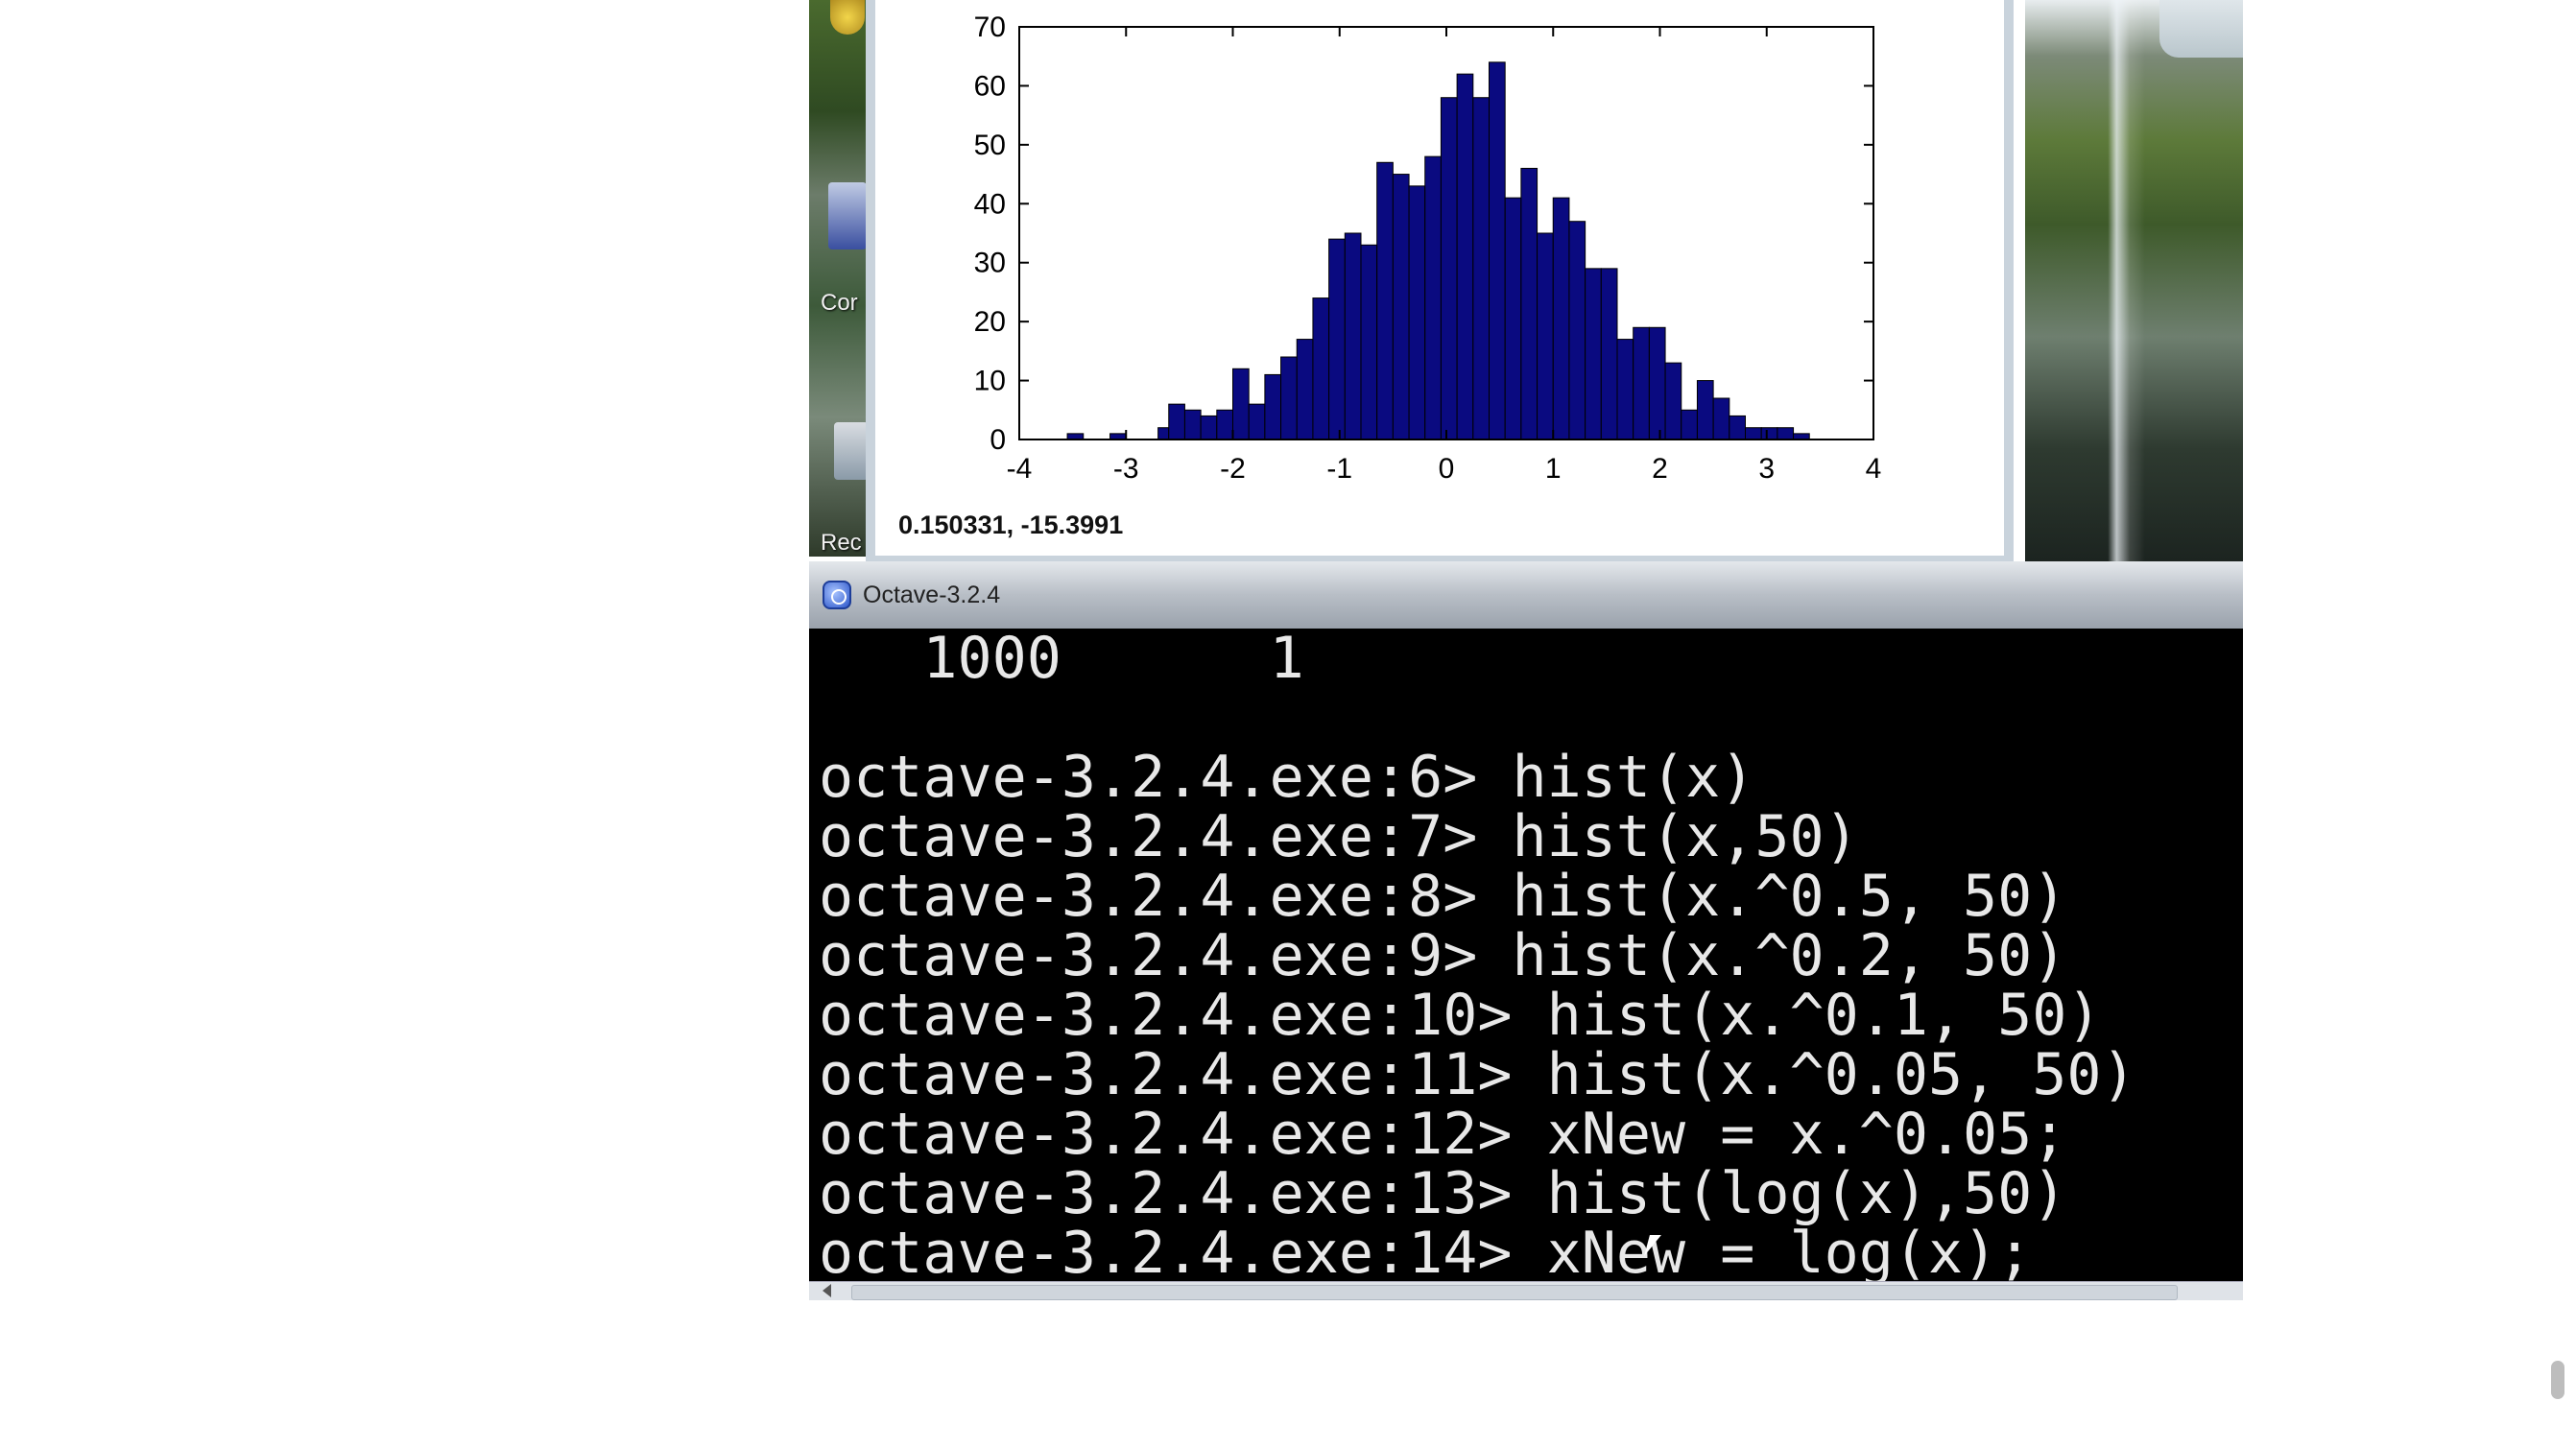 The height and width of the screenshot is (1449, 2576). I want to click on desktop-shortcut-icon, so click(847, 17).